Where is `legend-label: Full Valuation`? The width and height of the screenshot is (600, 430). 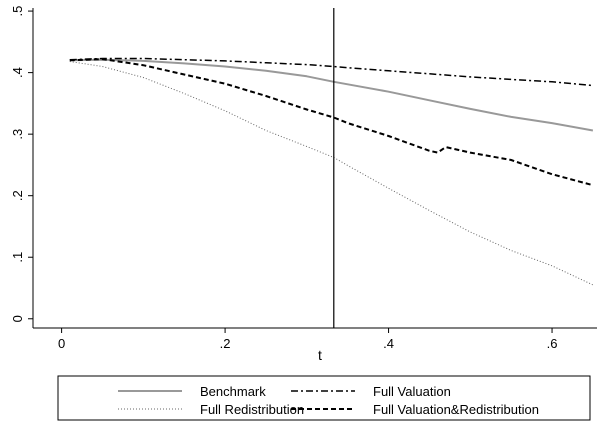 legend-label: Full Valuation is located at coordinates (412, 391).